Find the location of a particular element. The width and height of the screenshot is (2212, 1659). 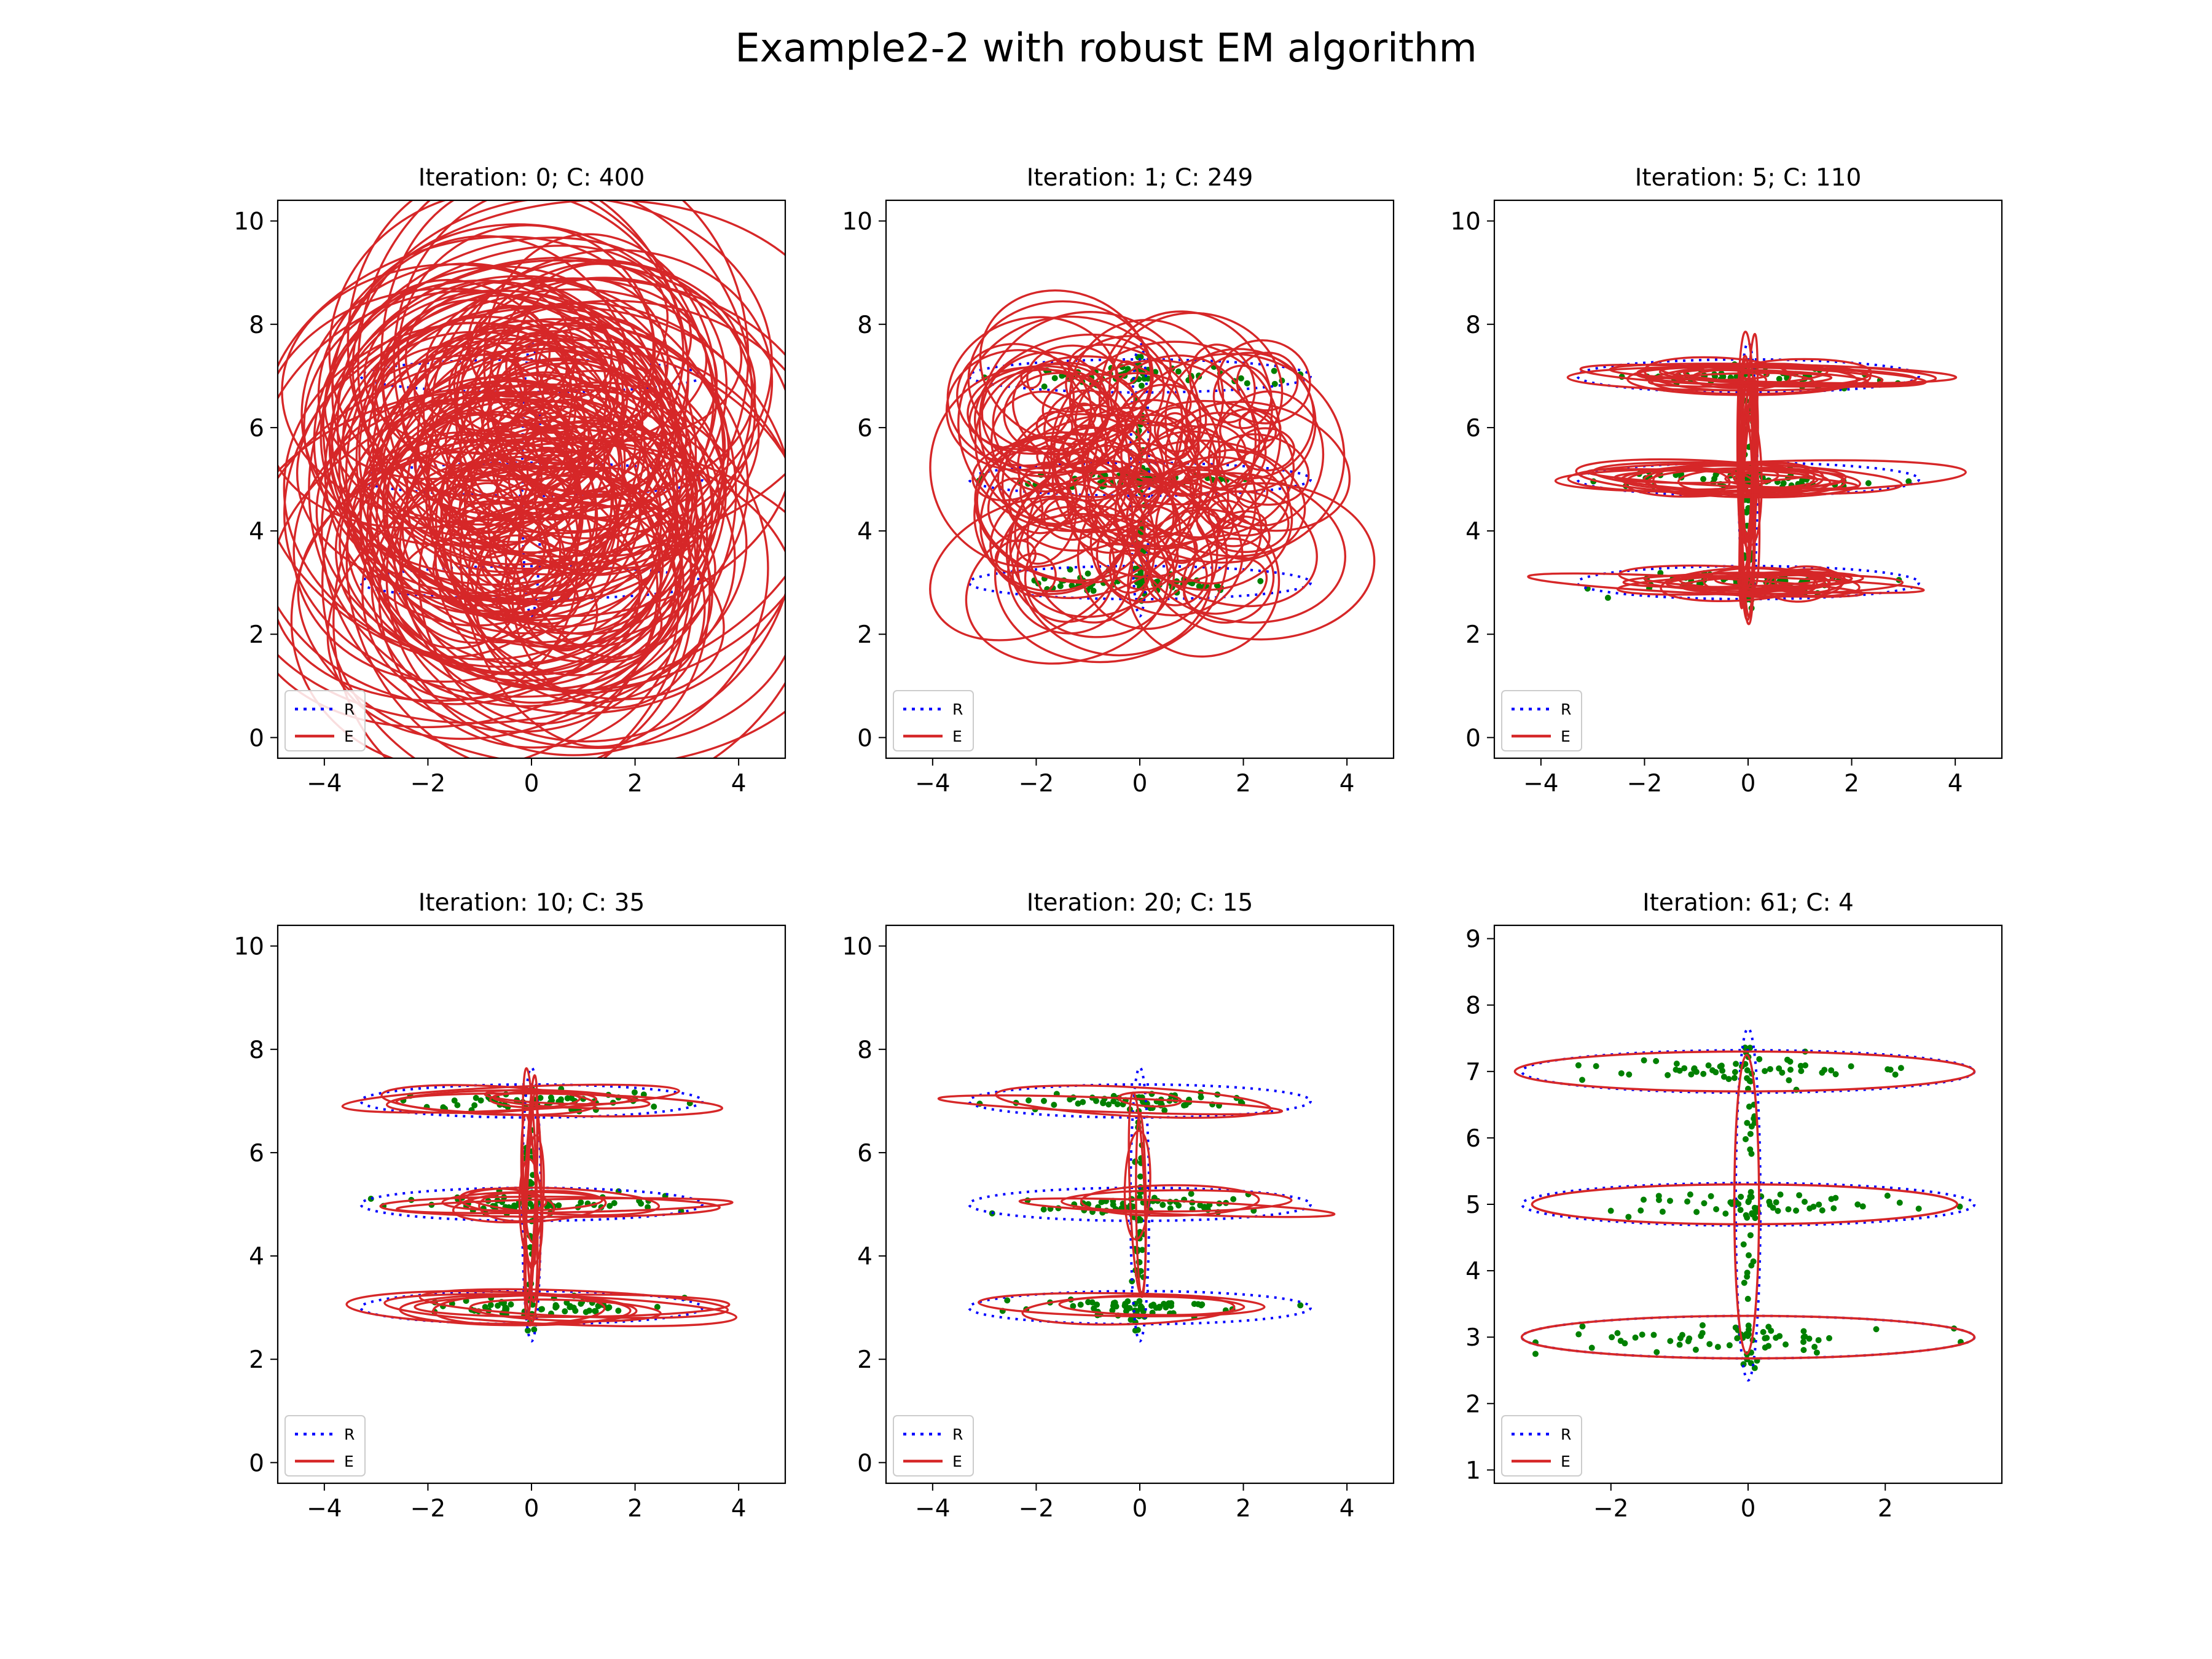

subplot-3: Iteration: 5; C: 110 −4 −2 0 2 4 0 2 4 6 8 10 RE is located at coordinates (1726, 481).